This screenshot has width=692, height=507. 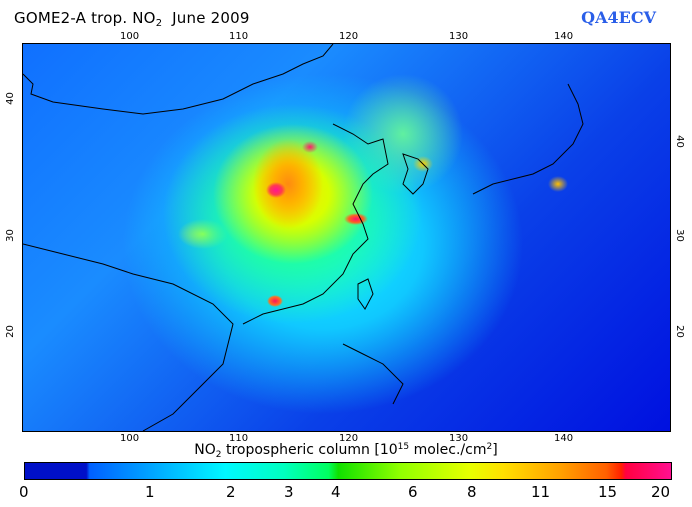 I want to click on y-tick-left: 30, so click(x=10, y=235).